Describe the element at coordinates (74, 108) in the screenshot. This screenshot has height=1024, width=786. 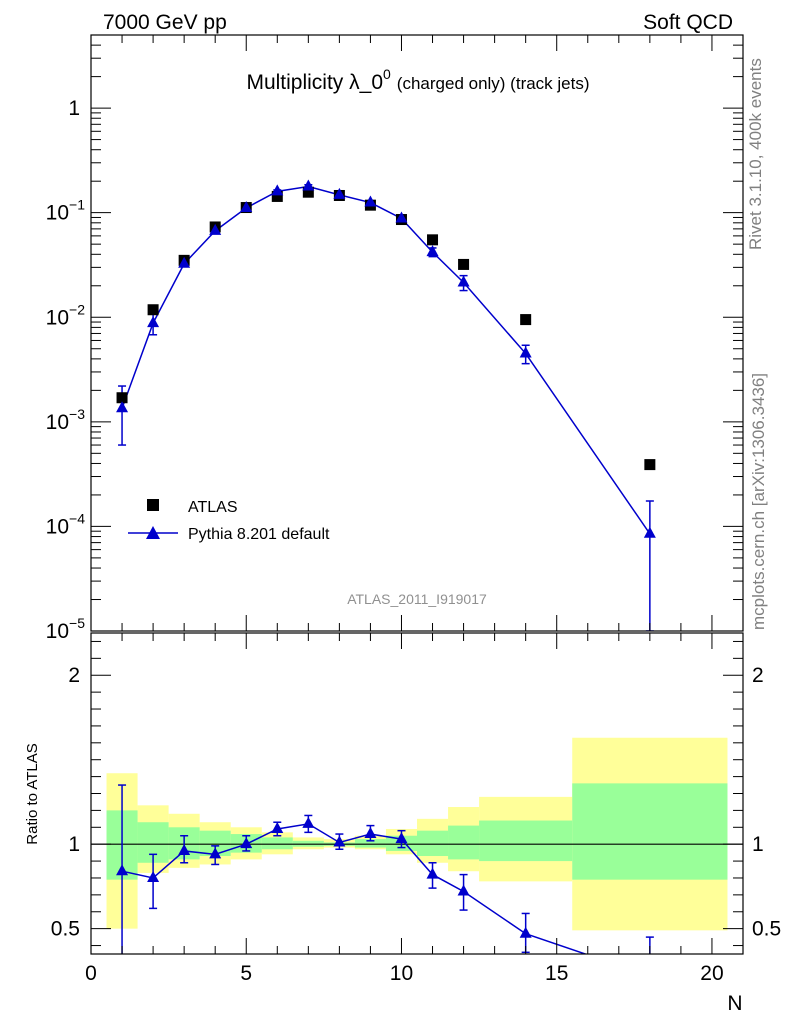
I see `main-ytick-label-0: 1` at that location.